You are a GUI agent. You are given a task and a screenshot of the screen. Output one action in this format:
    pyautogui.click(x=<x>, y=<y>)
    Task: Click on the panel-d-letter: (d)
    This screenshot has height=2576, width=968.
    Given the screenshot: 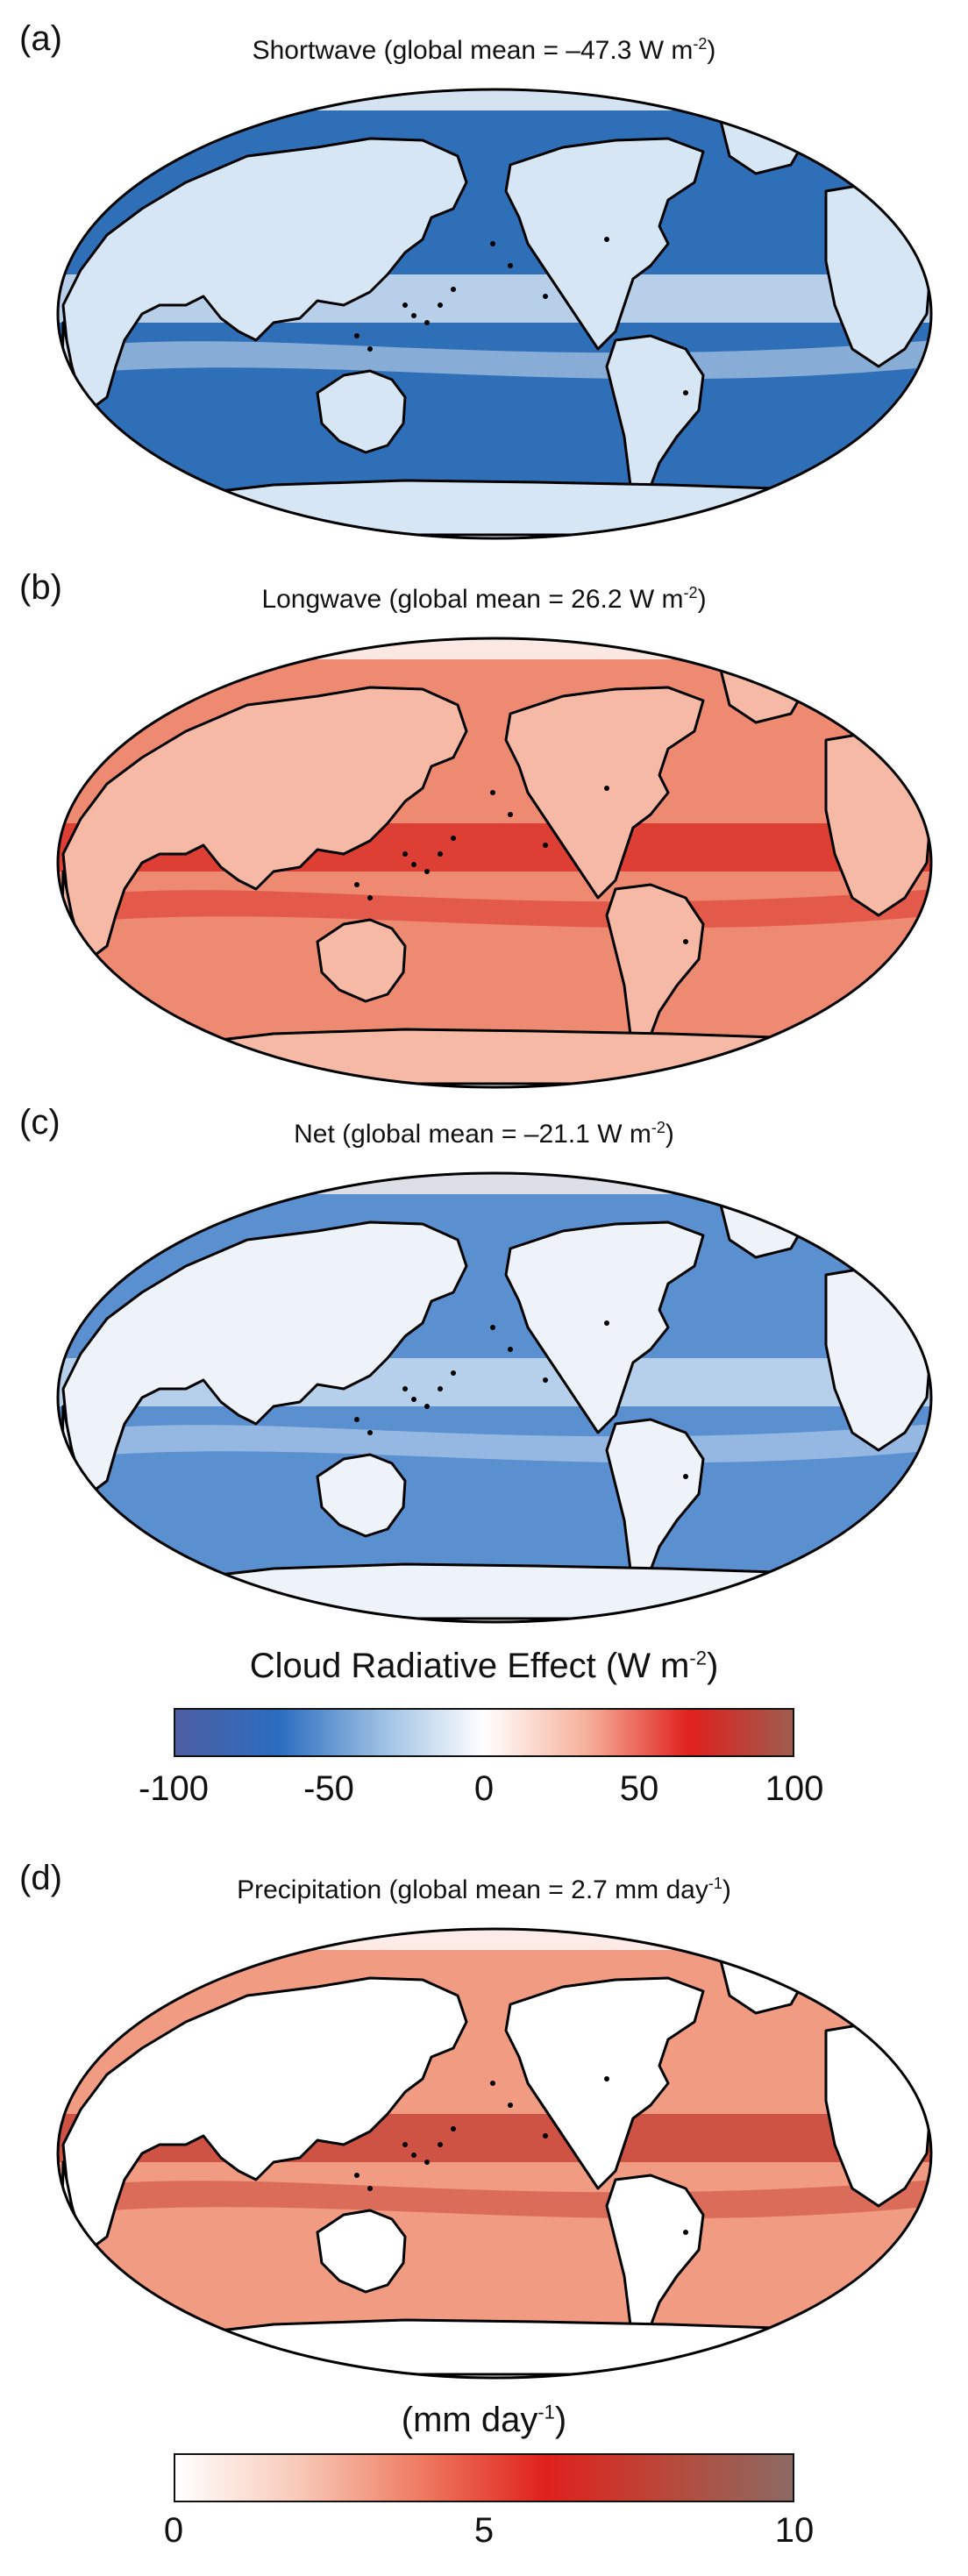 What is the action you would take?
    pyautogui.click(x=40, y=1878)
    